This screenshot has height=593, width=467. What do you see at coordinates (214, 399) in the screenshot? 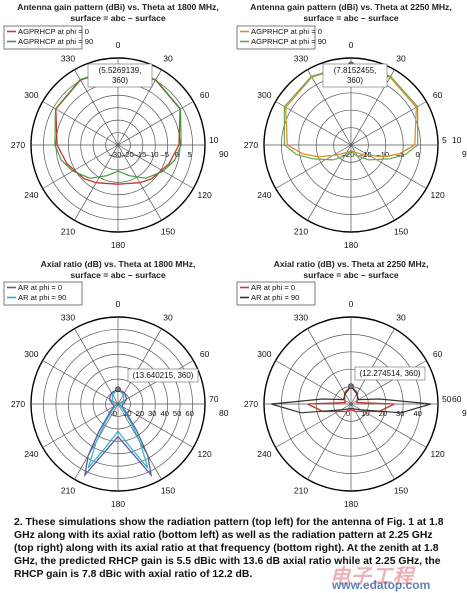
I see `angle-tick-label: 70` at bounding box center [214, 399].